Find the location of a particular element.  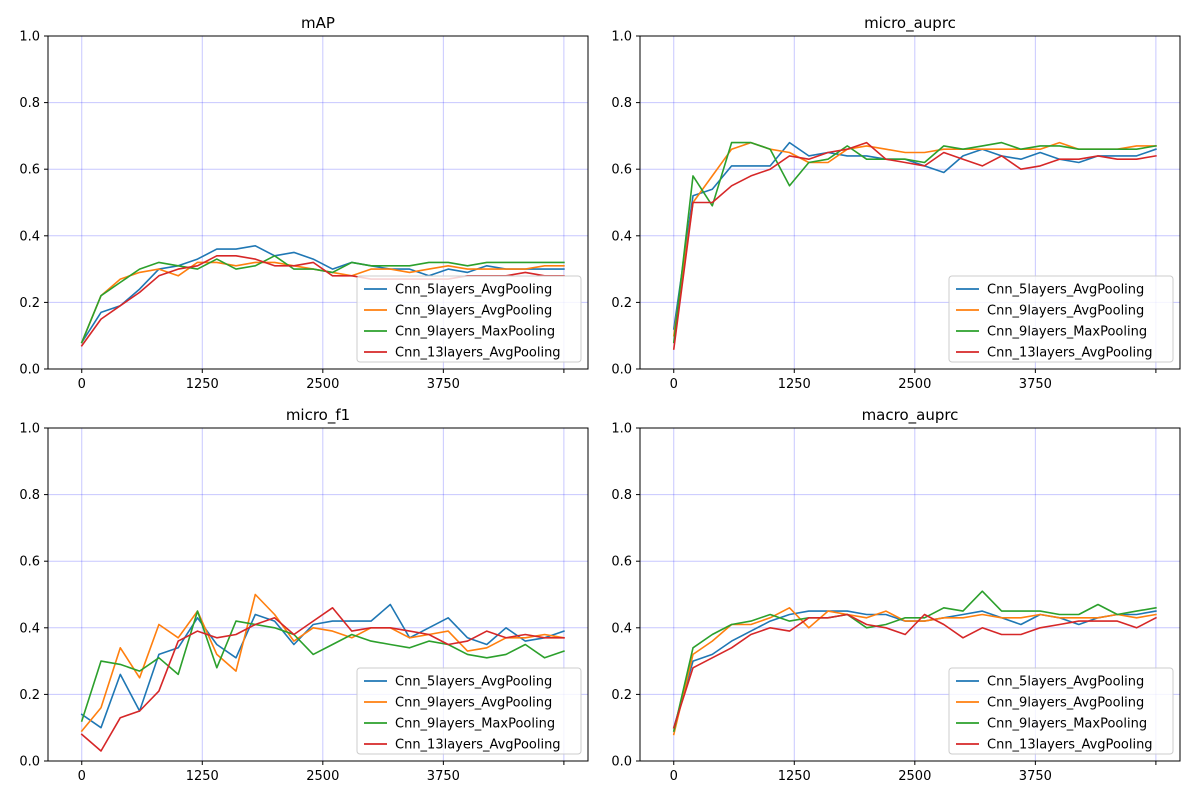

chart-title: micro_auprc is located at coordinates (910, 23).